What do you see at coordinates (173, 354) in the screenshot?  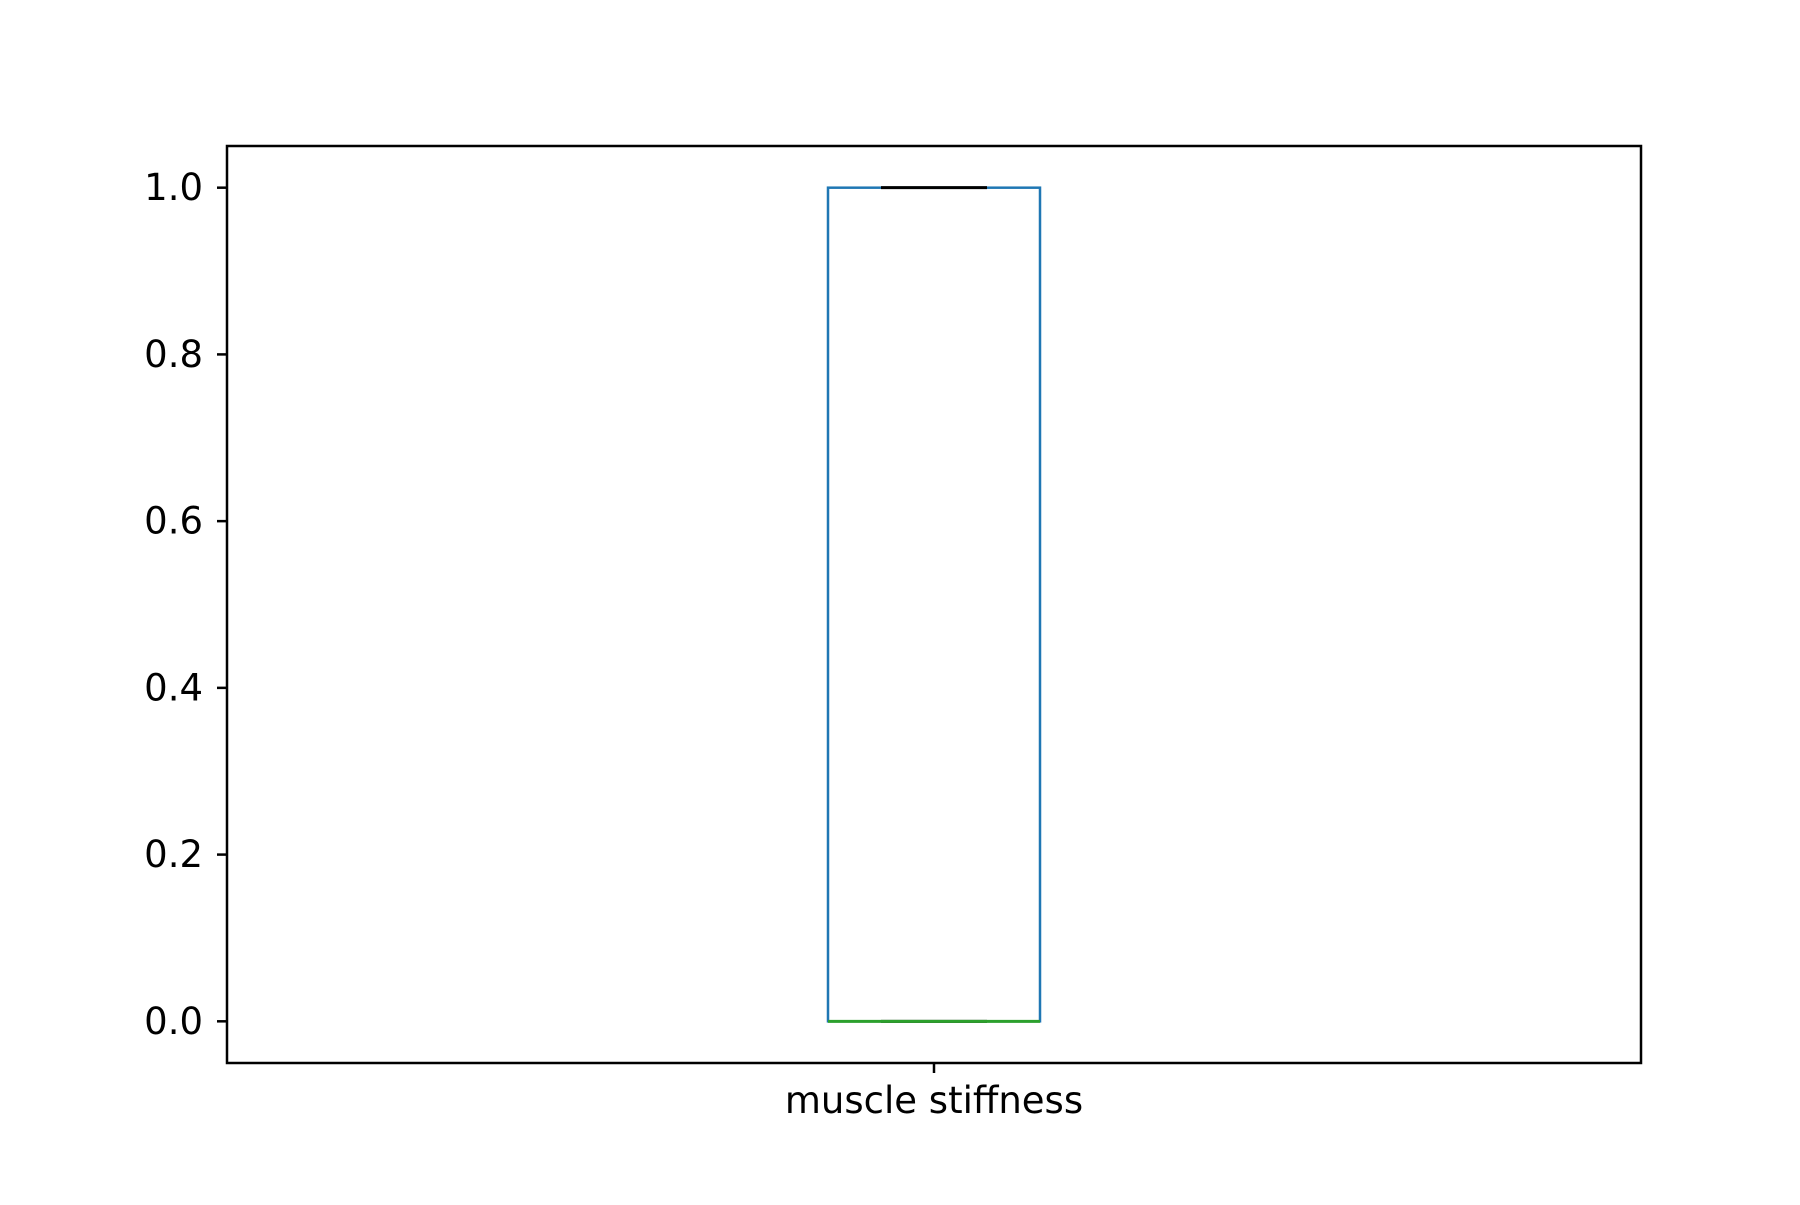 I see `y-tick-label: 0.8` at bounding box center [173, 354].